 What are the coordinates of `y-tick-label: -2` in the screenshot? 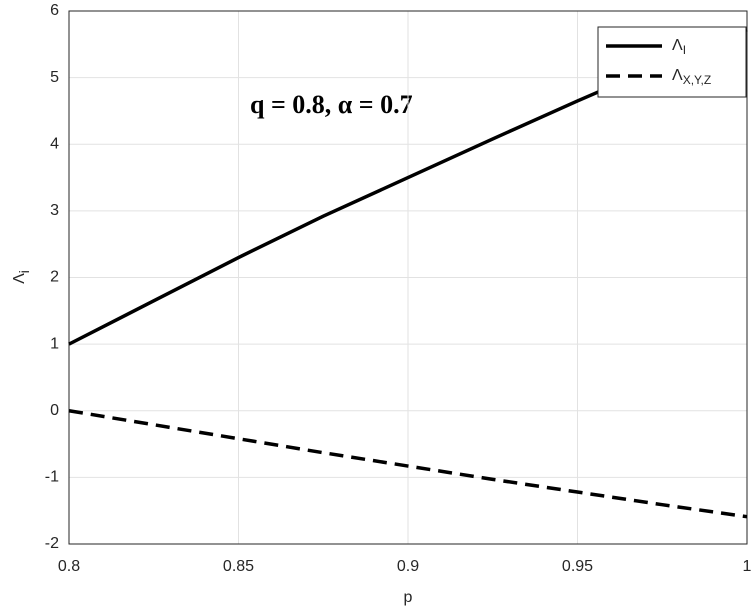 It's located at (52, 543).